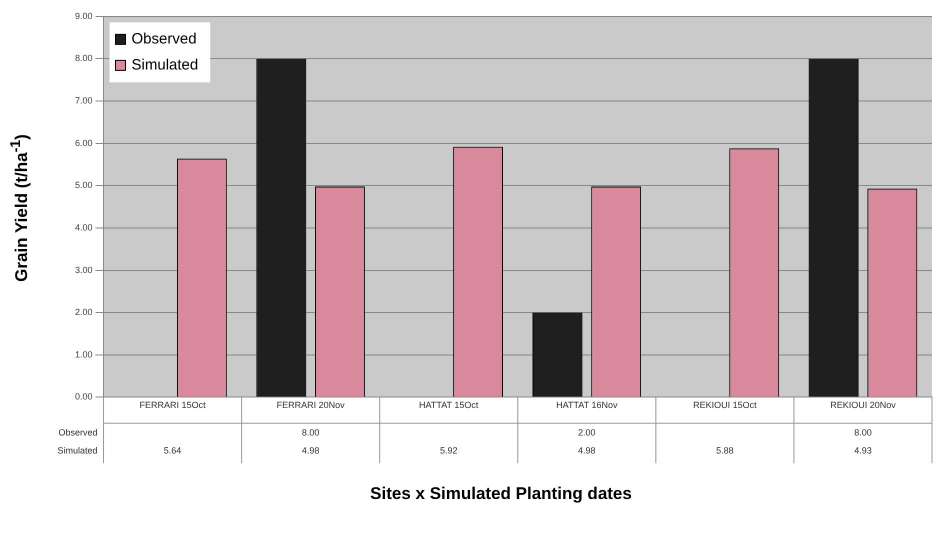  Describe the element at coordinates (83, 354) in the screenshot. I see `y-tick-label: 1.00` at that location.